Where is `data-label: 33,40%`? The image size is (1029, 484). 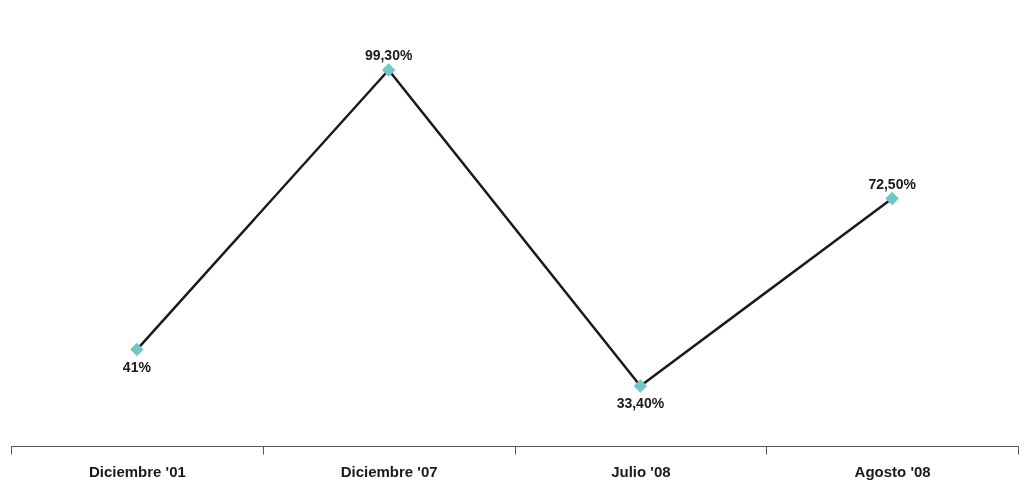 data-label: 33,40% is located at coordinates (640, 403).